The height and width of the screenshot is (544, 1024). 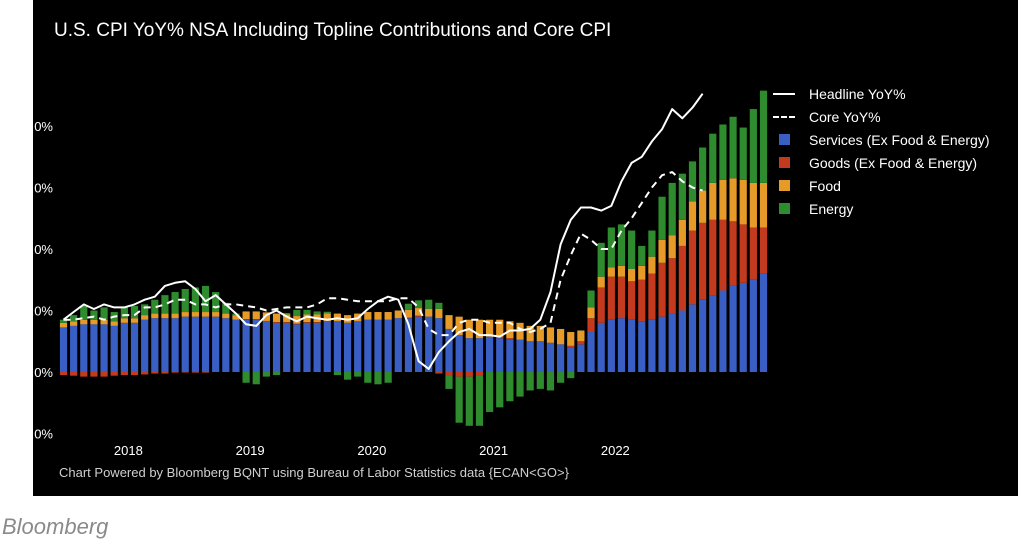 What do you see at coordinates (899, 139) in the screenshot?
I see `legend-label: Services (Ex Food & Energy)` at bounding box center [899, 139].